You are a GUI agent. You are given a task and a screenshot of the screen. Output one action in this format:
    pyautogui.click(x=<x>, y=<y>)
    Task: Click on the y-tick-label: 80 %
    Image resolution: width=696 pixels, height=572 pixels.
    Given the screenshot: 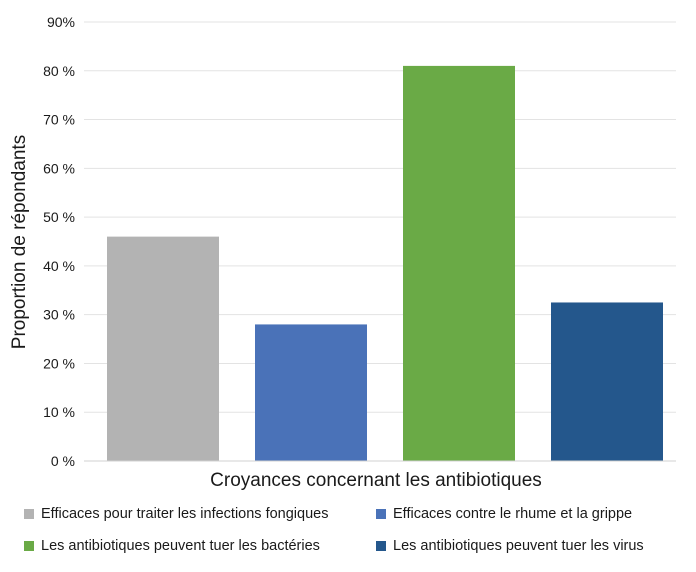 What is the action you would take?
    pyautogui.click(x=59, y=71)
    